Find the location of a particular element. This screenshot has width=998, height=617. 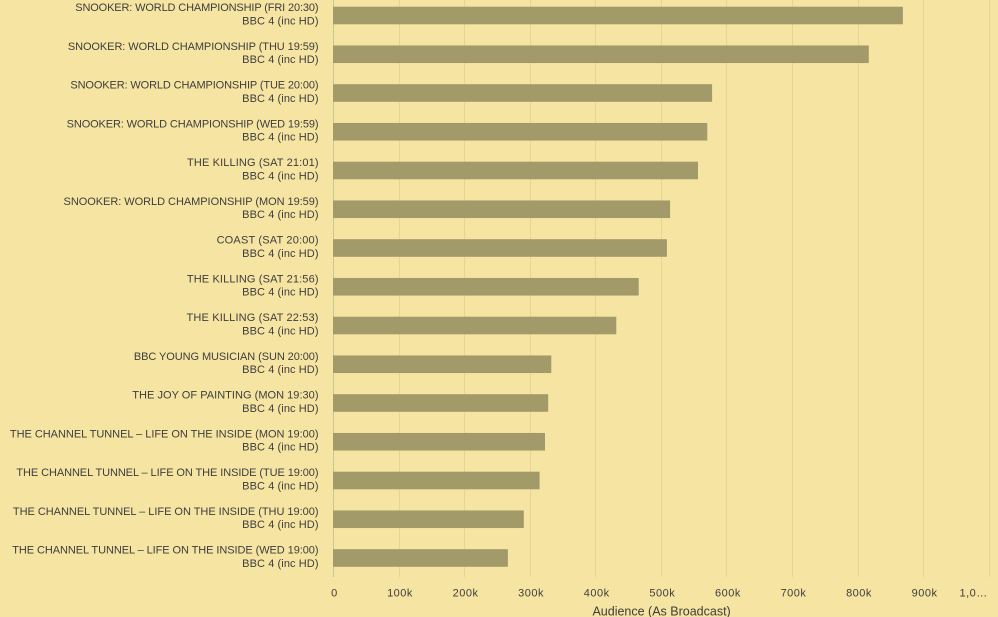

svg-text:SNOOKER: WORLD CHAMPIONSHIP (T: SNOOKER: WORLD CHAMPIONSHIP (THU 19:59) is located at coordinates (193, 47).